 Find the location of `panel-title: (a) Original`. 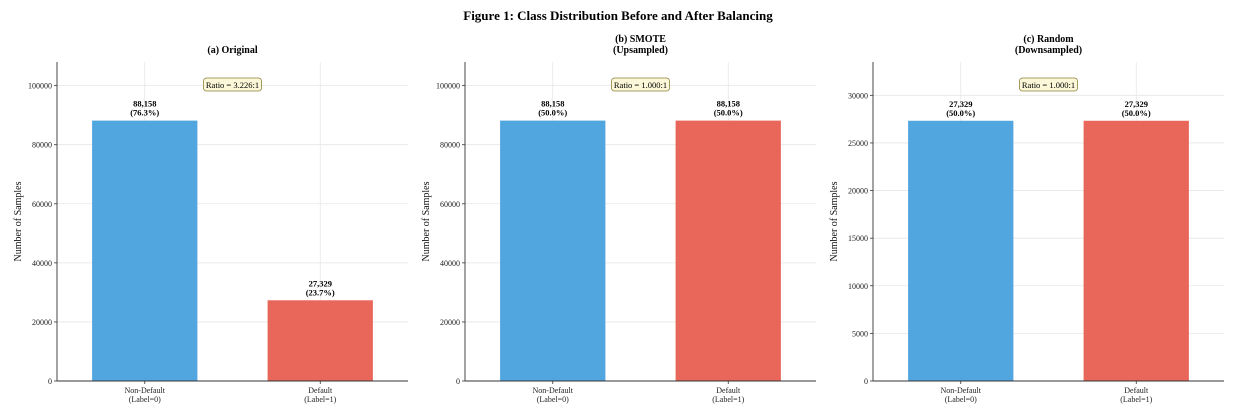

panel-title: (a) Original is located at coordinates (232, 50).